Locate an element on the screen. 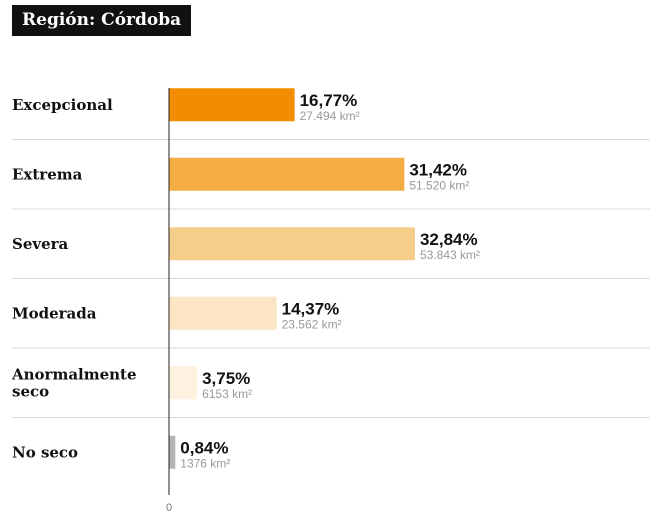  category-label-line: Moderada is located at coordinates (54, 313).